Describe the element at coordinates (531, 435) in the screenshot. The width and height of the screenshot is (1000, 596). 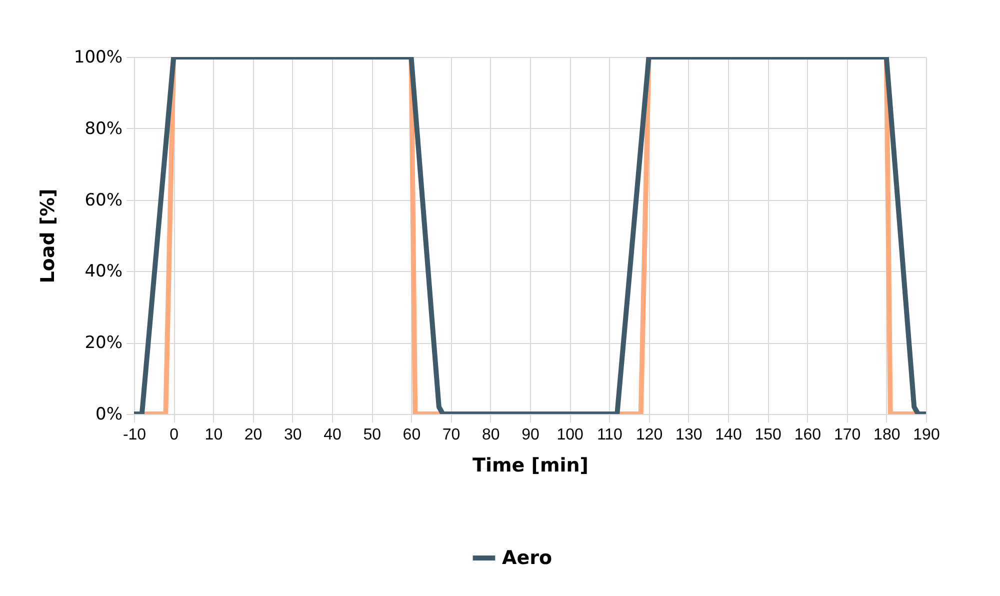
I see `x-tick-label: 90` at that location.